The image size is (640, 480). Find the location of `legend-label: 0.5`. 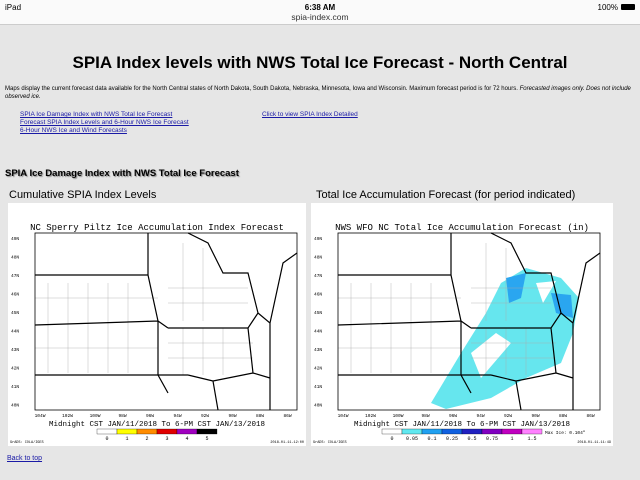

legend-label: 0.5 is located at coordinates (471, 439).